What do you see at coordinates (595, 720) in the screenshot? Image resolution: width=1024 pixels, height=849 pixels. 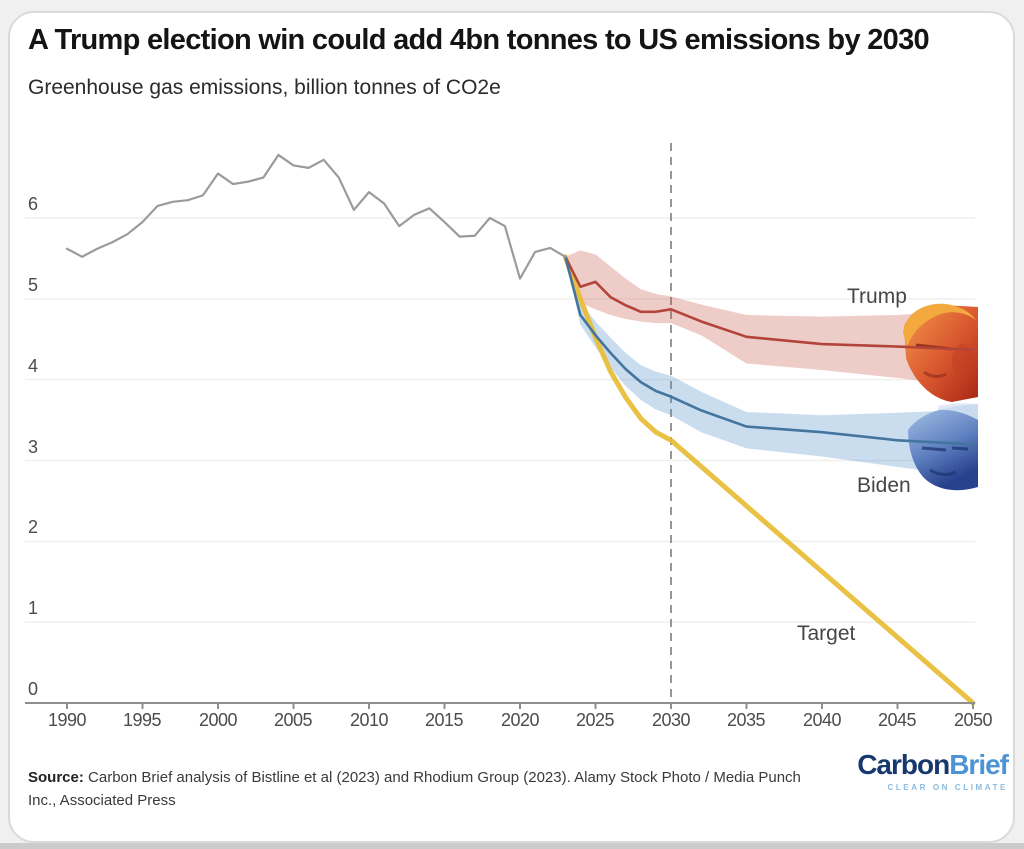 I see `x-tick-label: 2025` at bounding box center [595, 720].